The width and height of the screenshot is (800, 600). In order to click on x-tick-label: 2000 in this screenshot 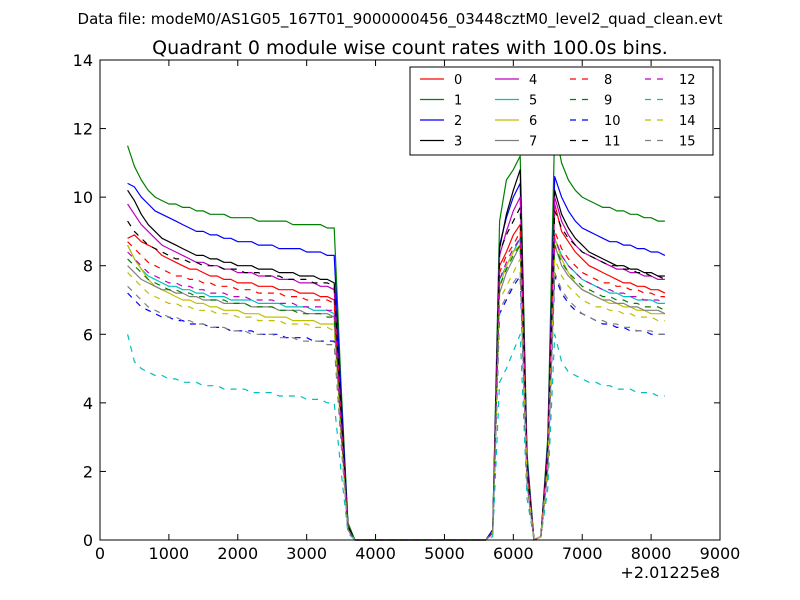, I will do `click(237, 553)`.